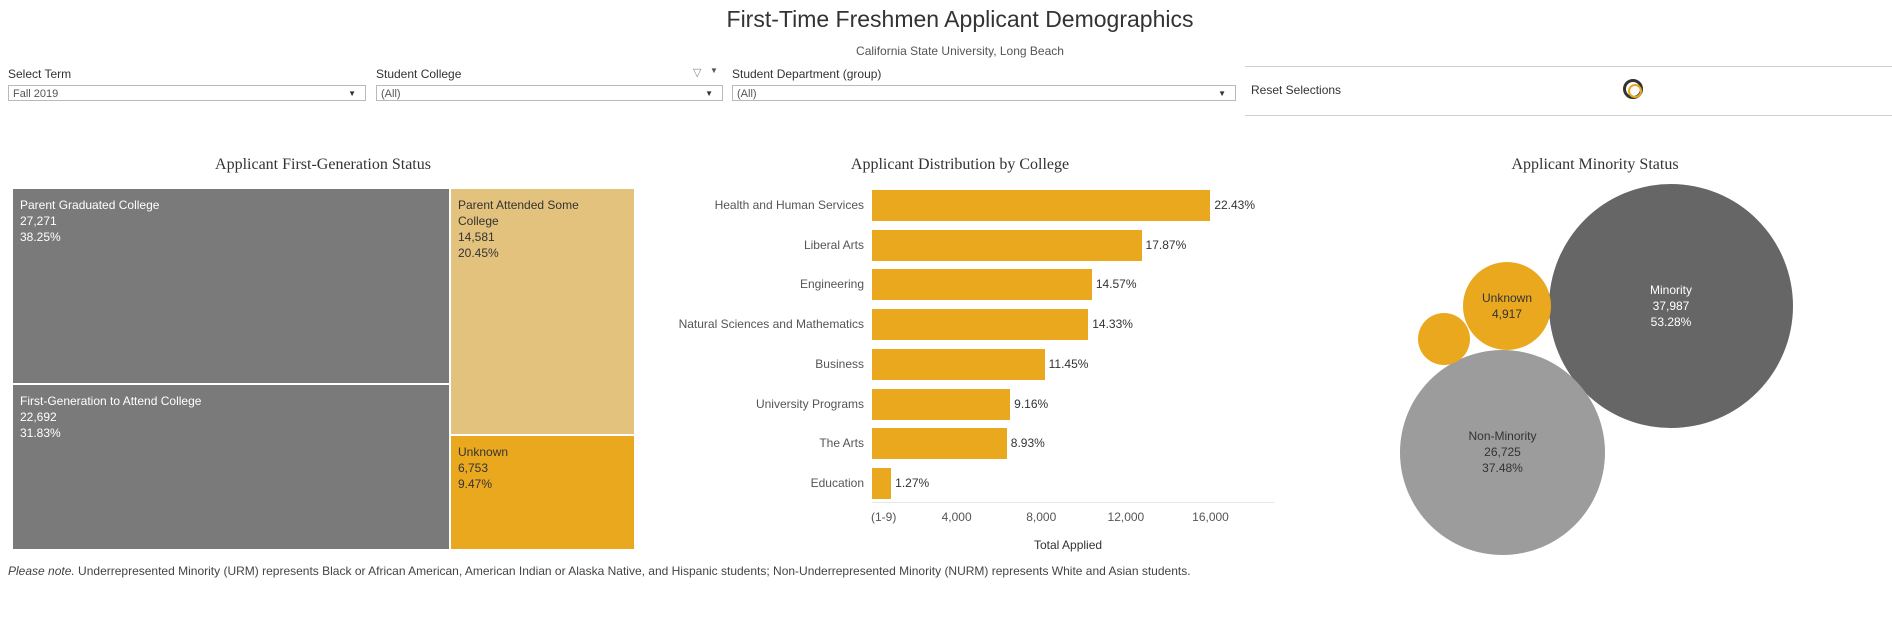  I want to click on bar-category-label: The Arts, so click(841, 443).